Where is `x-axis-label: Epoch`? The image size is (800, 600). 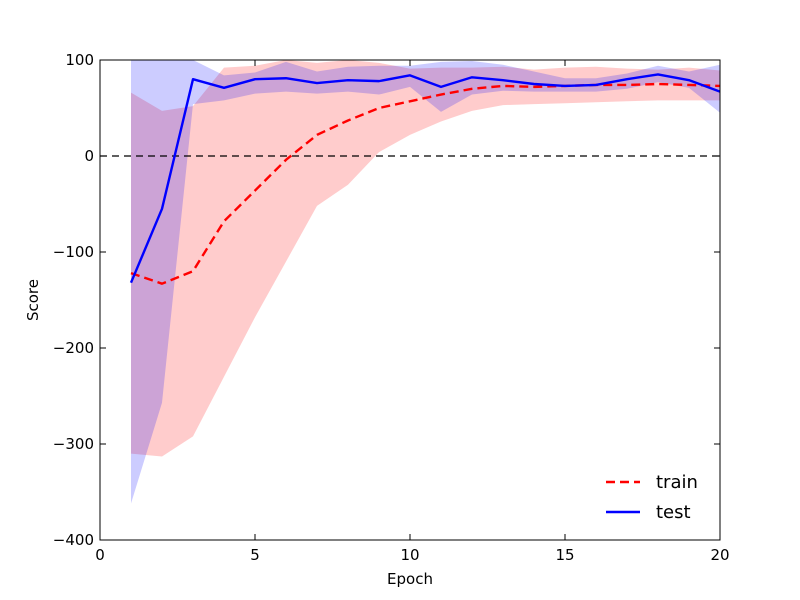
x-axis-label: Epoch is located at coordinates (410, 579).